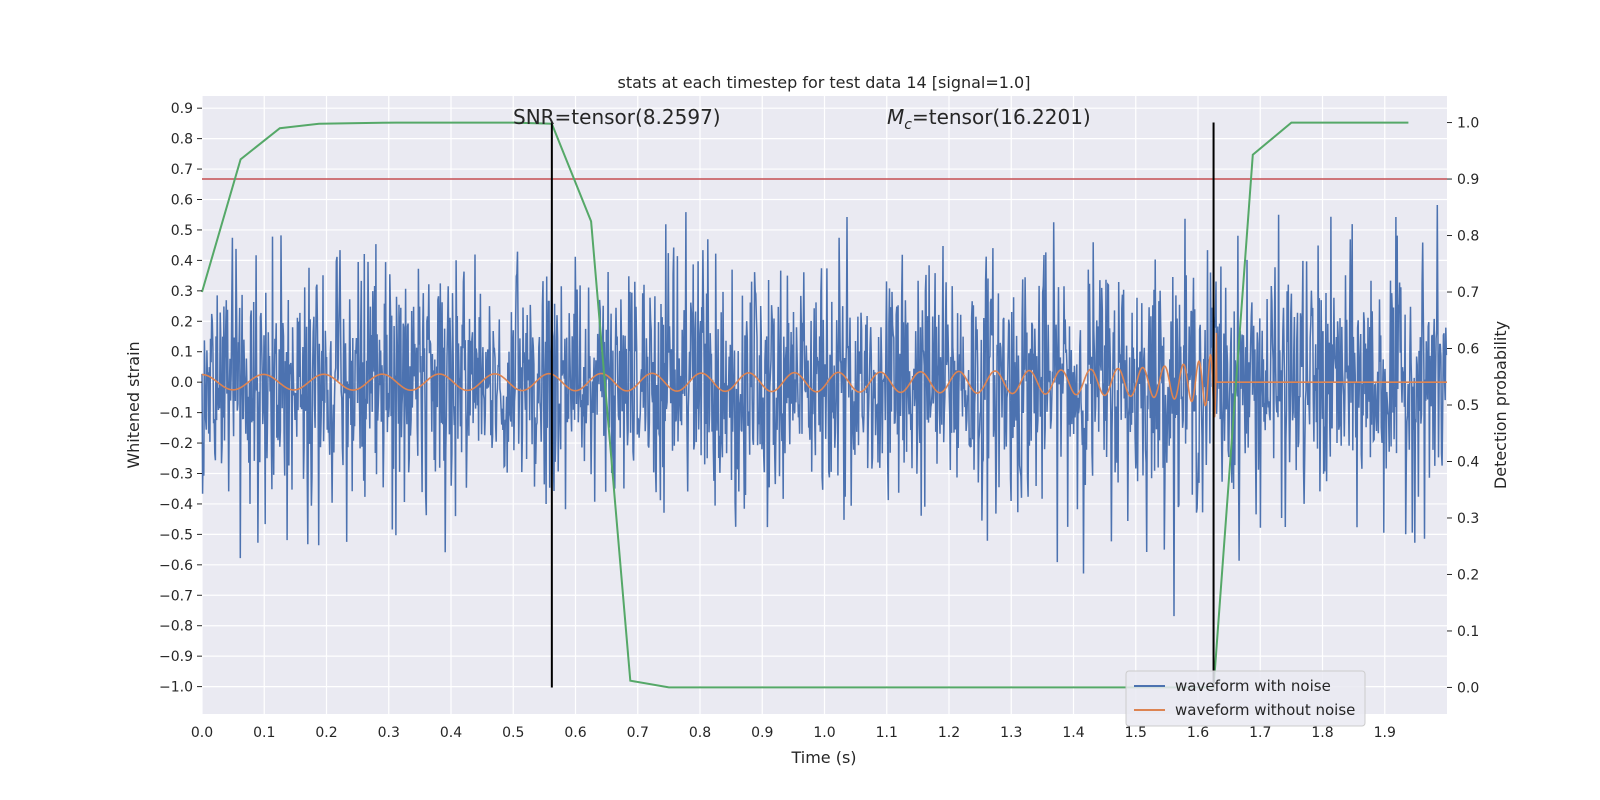 Image resolution: width=1600 pixels, height=800 pixels. What do you see at coordinates (1468, 406) in the screenshot?
I see `y2-tick-5: 0.5` at bounding box center [1468, 406].